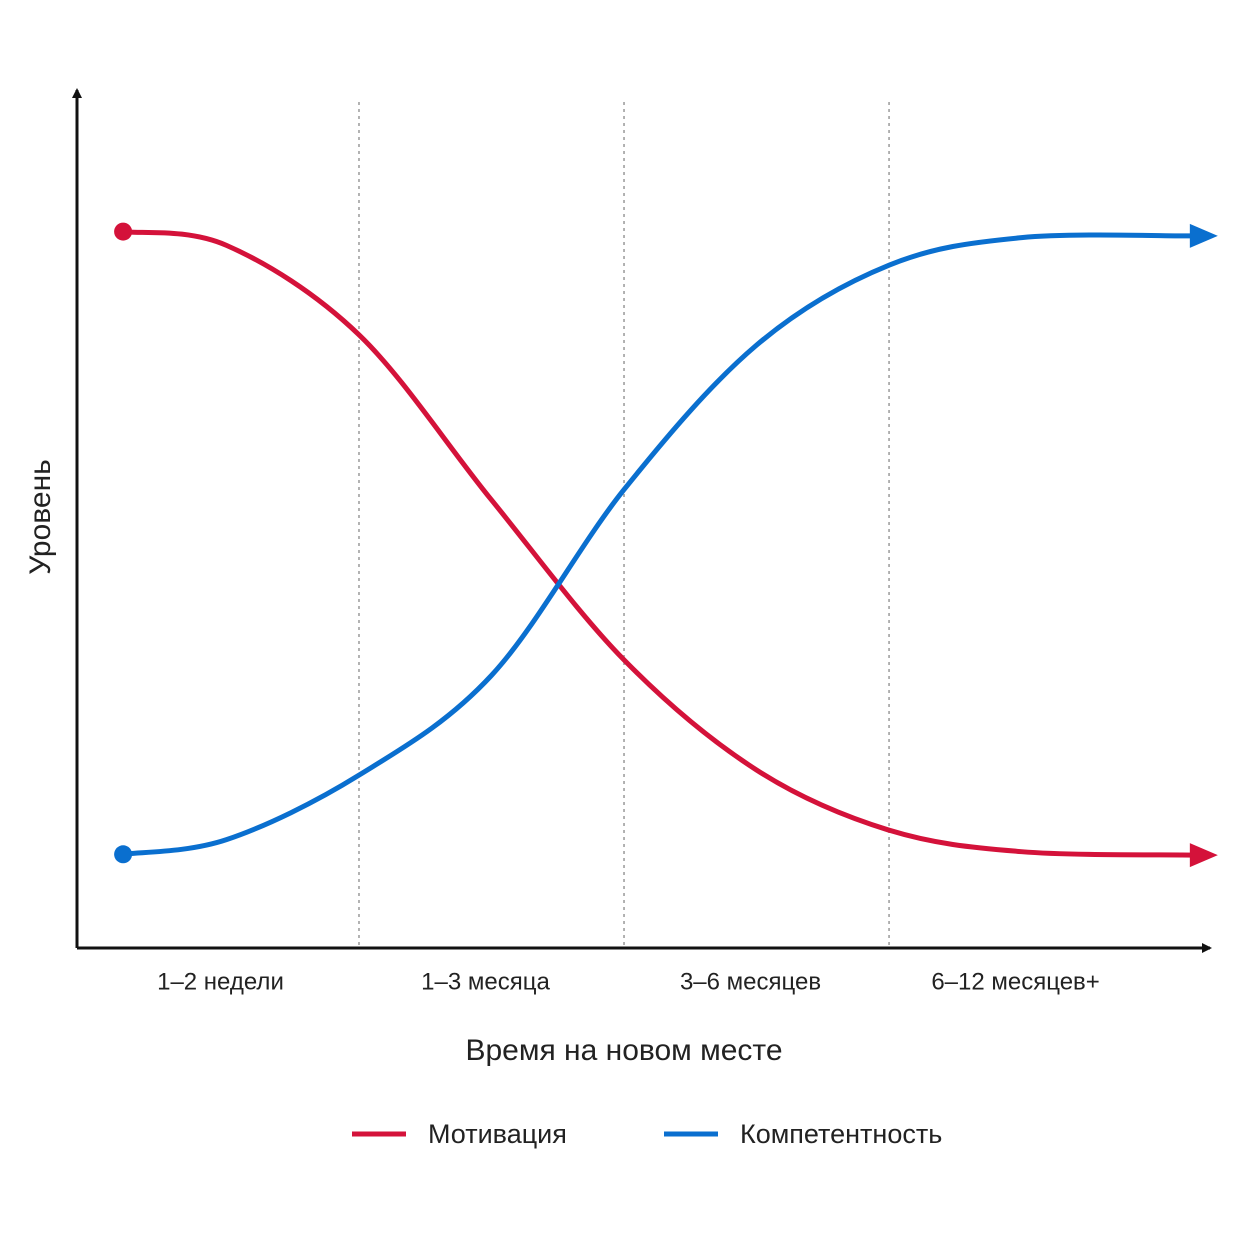 This screenshot has width=1254, height=1259. Describe the element at coordinates (841, 1134) in the screenshot. I see `legend-label: Компетентность` at that location.